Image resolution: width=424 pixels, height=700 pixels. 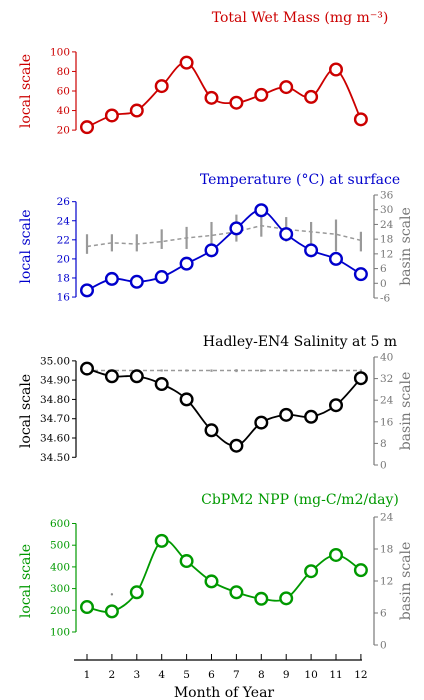 I want to click on panel-title: Temperature (°C) at surface, so click(x=300, y=180).